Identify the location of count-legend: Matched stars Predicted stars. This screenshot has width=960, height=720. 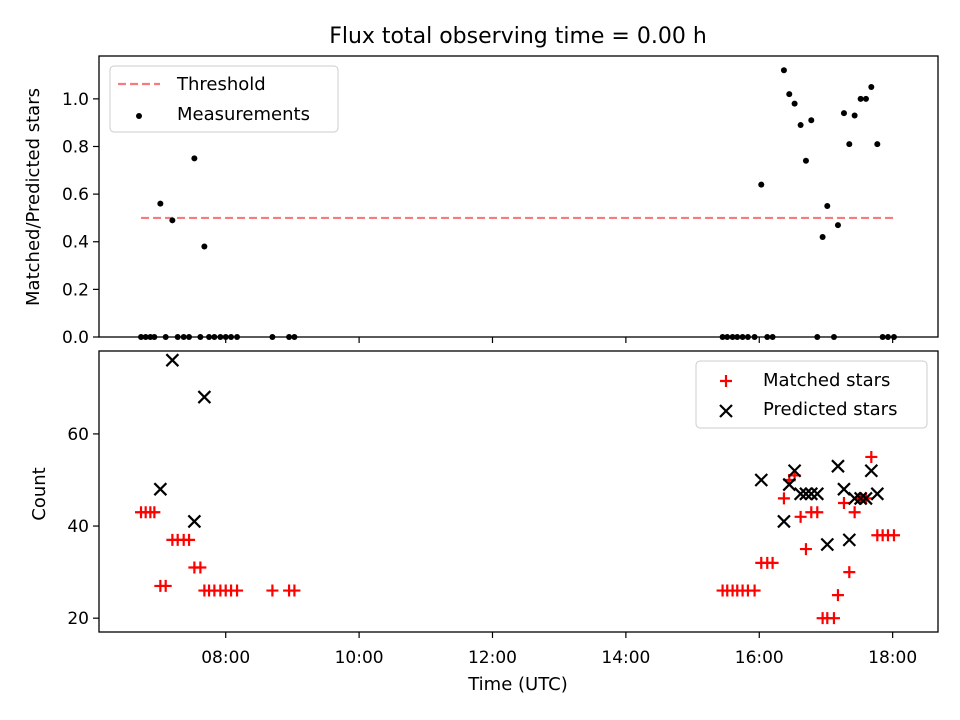
(811, 394).